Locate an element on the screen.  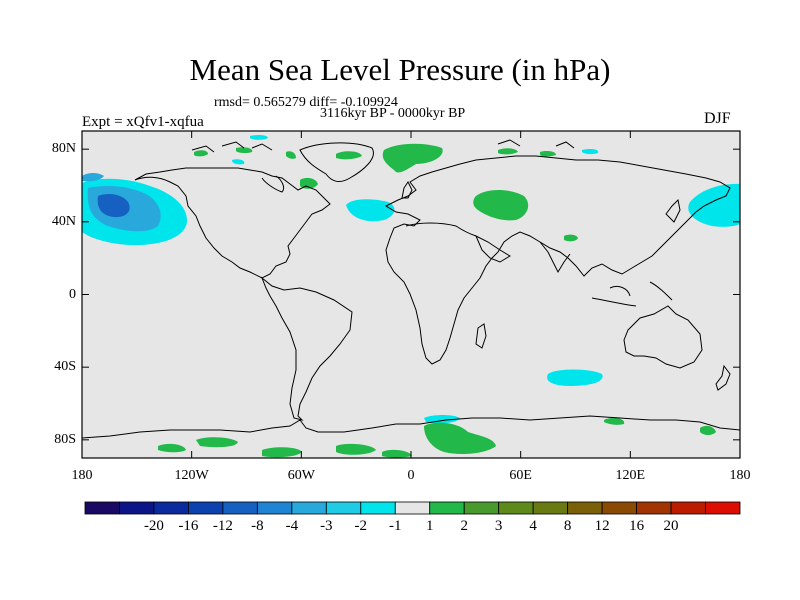
colorbar-tick-label: 16 is located at coordinates (637, 526).